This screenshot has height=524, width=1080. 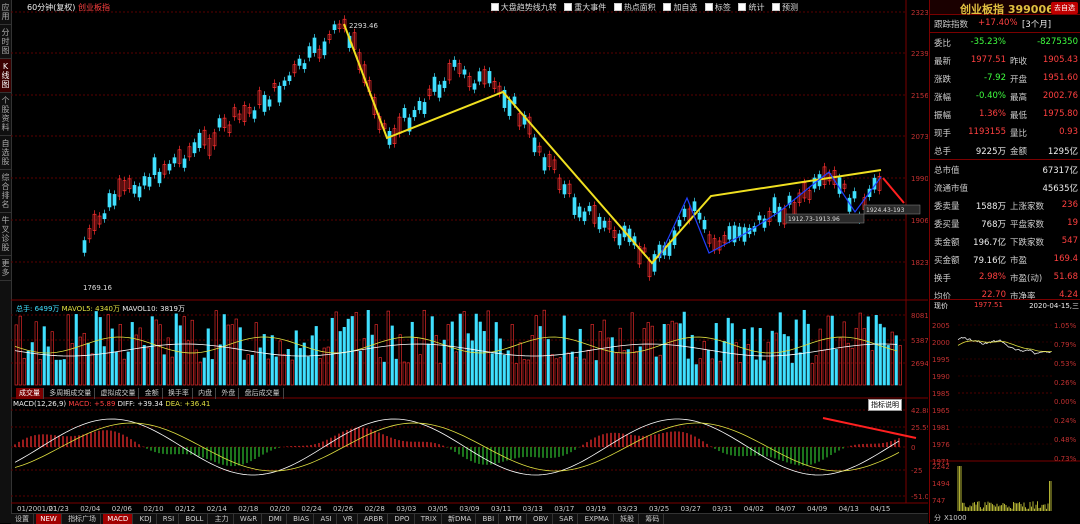 I want to click on vol-tab-multi: 多周期成交量, so click(x=71, y=393).